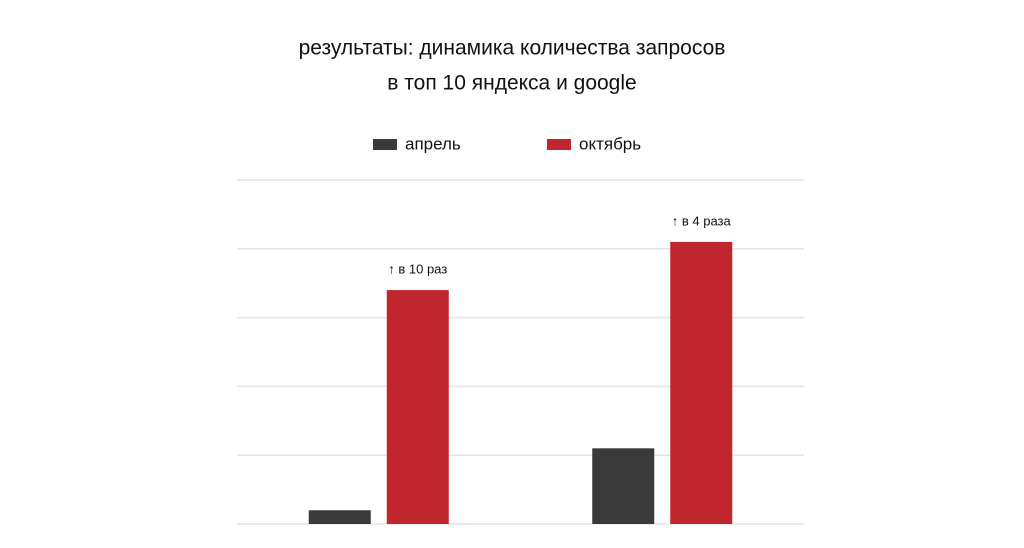  What do you see at coordinates (511, 83) in the screenshot?
I see `chart-title: в топ 10 яндекса и google` at bounding box center [511, 83].